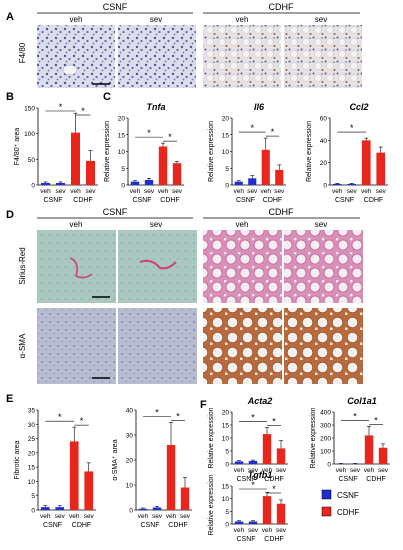  What do you see at coordinates (329, 465) in the screenshot?
I see `chart-col1a1-tick-label-0: 0` at bounding box center [329, 465].